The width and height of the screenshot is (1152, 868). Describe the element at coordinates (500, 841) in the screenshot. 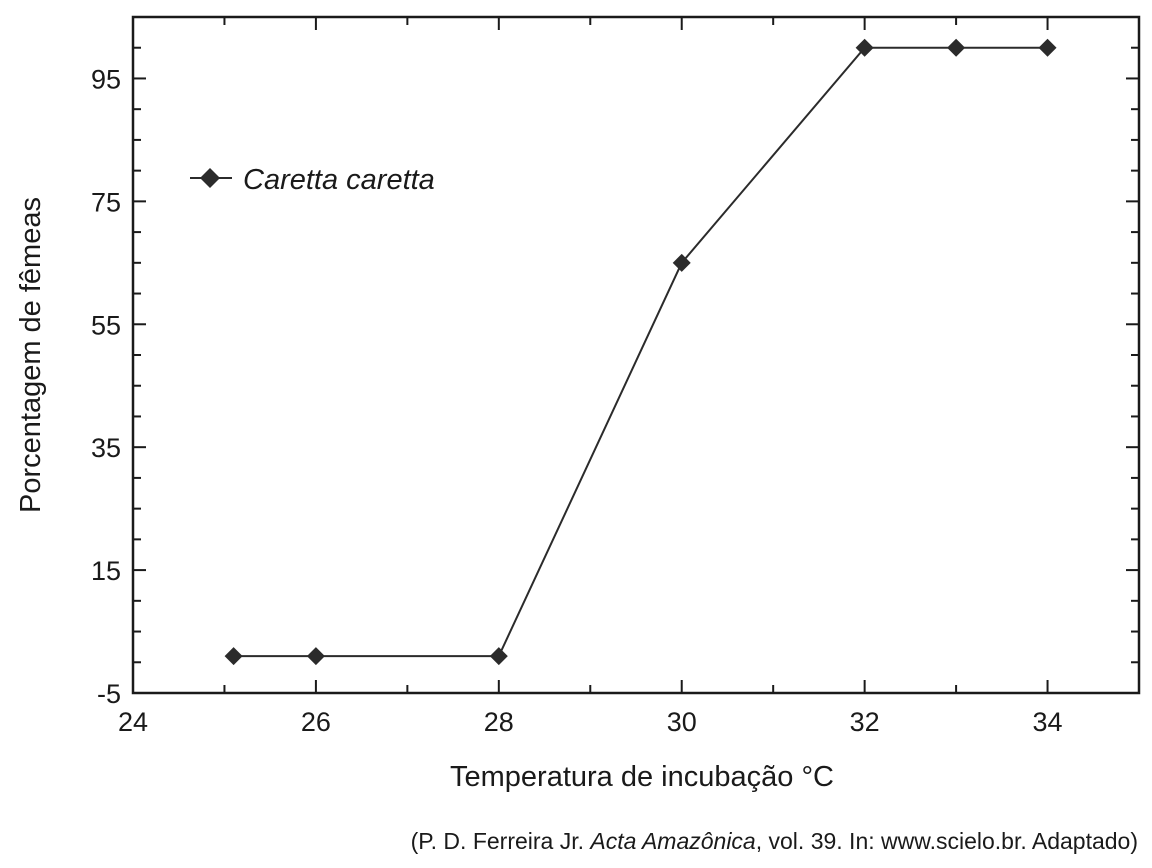

I see `caption-before: (P. D. Ferreira Jr.` at that location.